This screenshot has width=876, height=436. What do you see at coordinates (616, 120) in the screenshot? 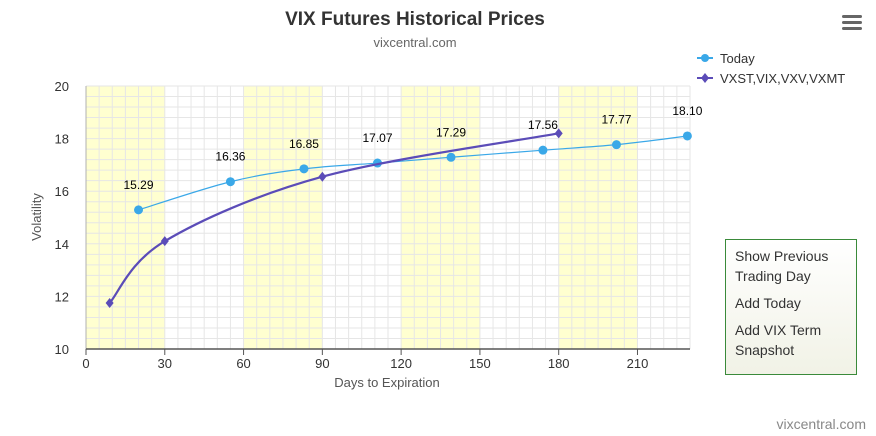
I see `data-label: 17.77` at bounding box center [616, 120].